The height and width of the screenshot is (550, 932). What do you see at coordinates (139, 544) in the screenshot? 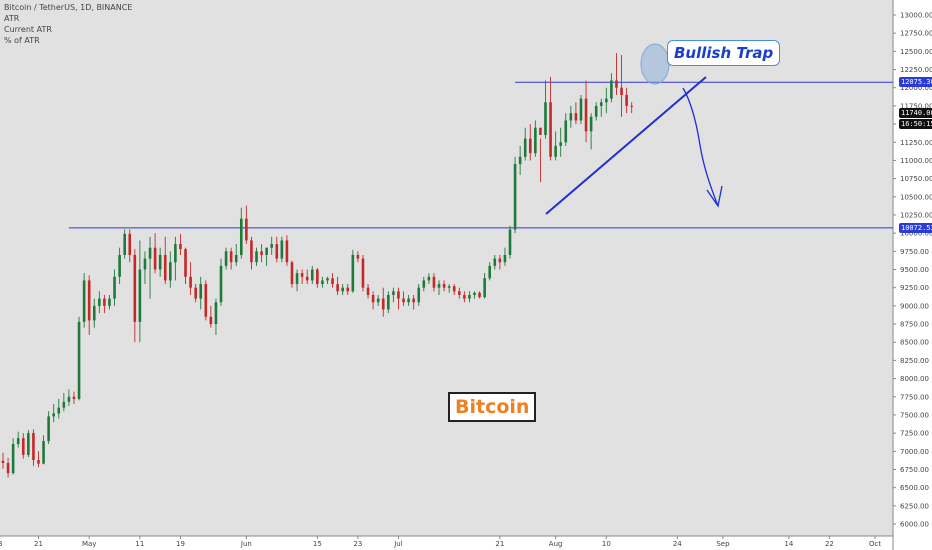
I see `x-tick-label: 11` at bounding box center [139, 544].